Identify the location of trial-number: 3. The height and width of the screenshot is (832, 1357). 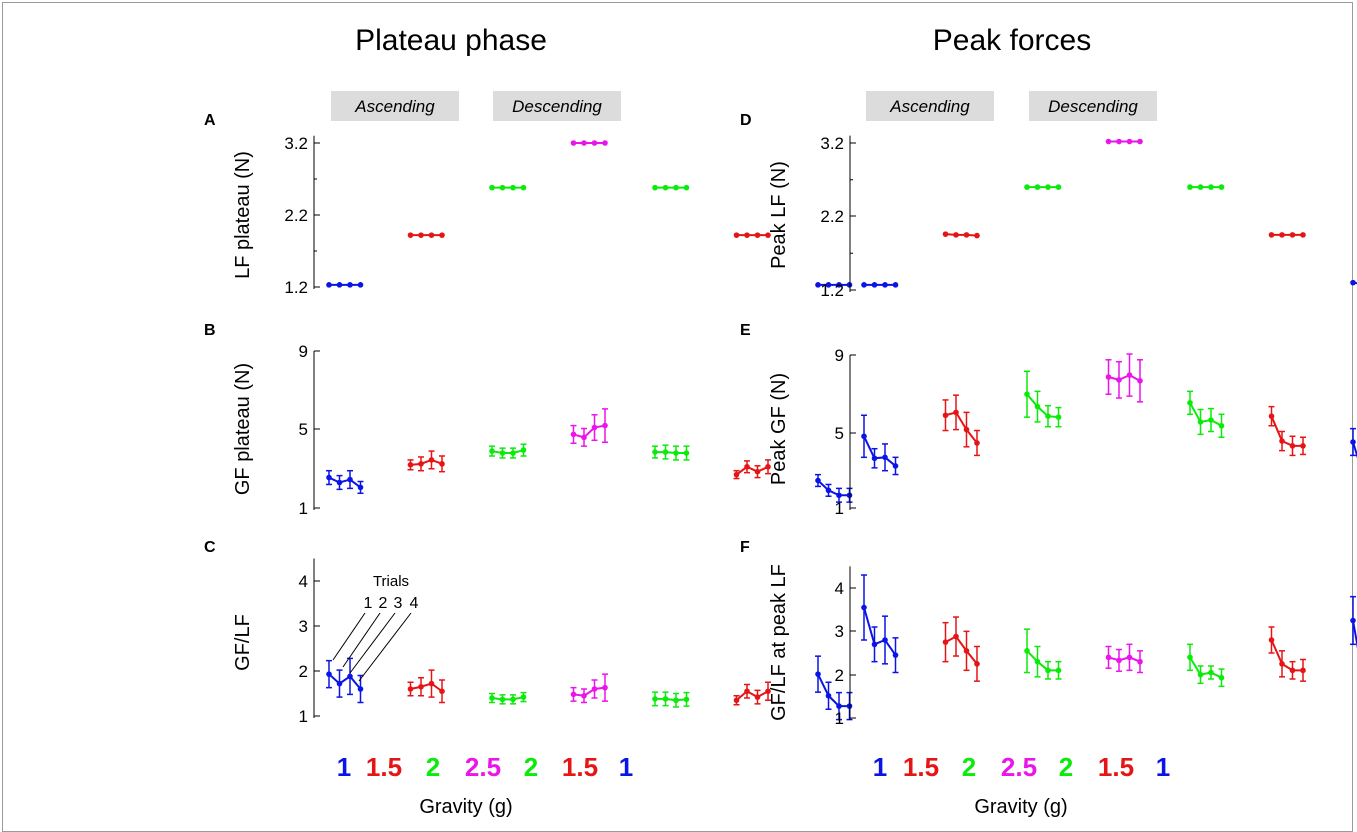
(398, 603).